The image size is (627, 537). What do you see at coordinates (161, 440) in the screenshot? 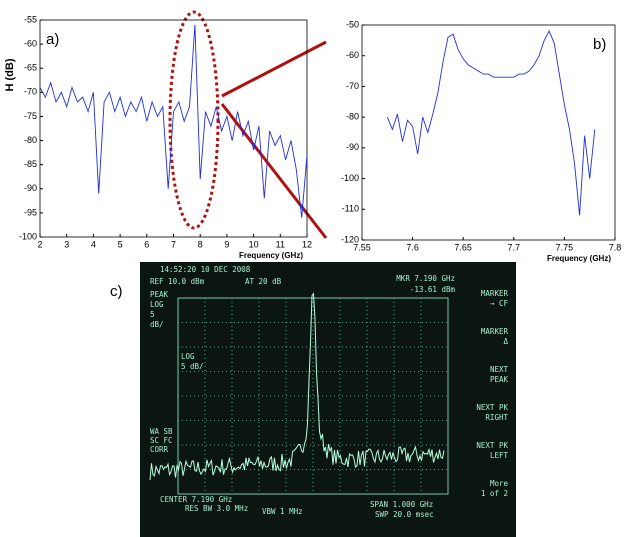
I see `screen-text: SC FC` at bounding box center [161, 440].